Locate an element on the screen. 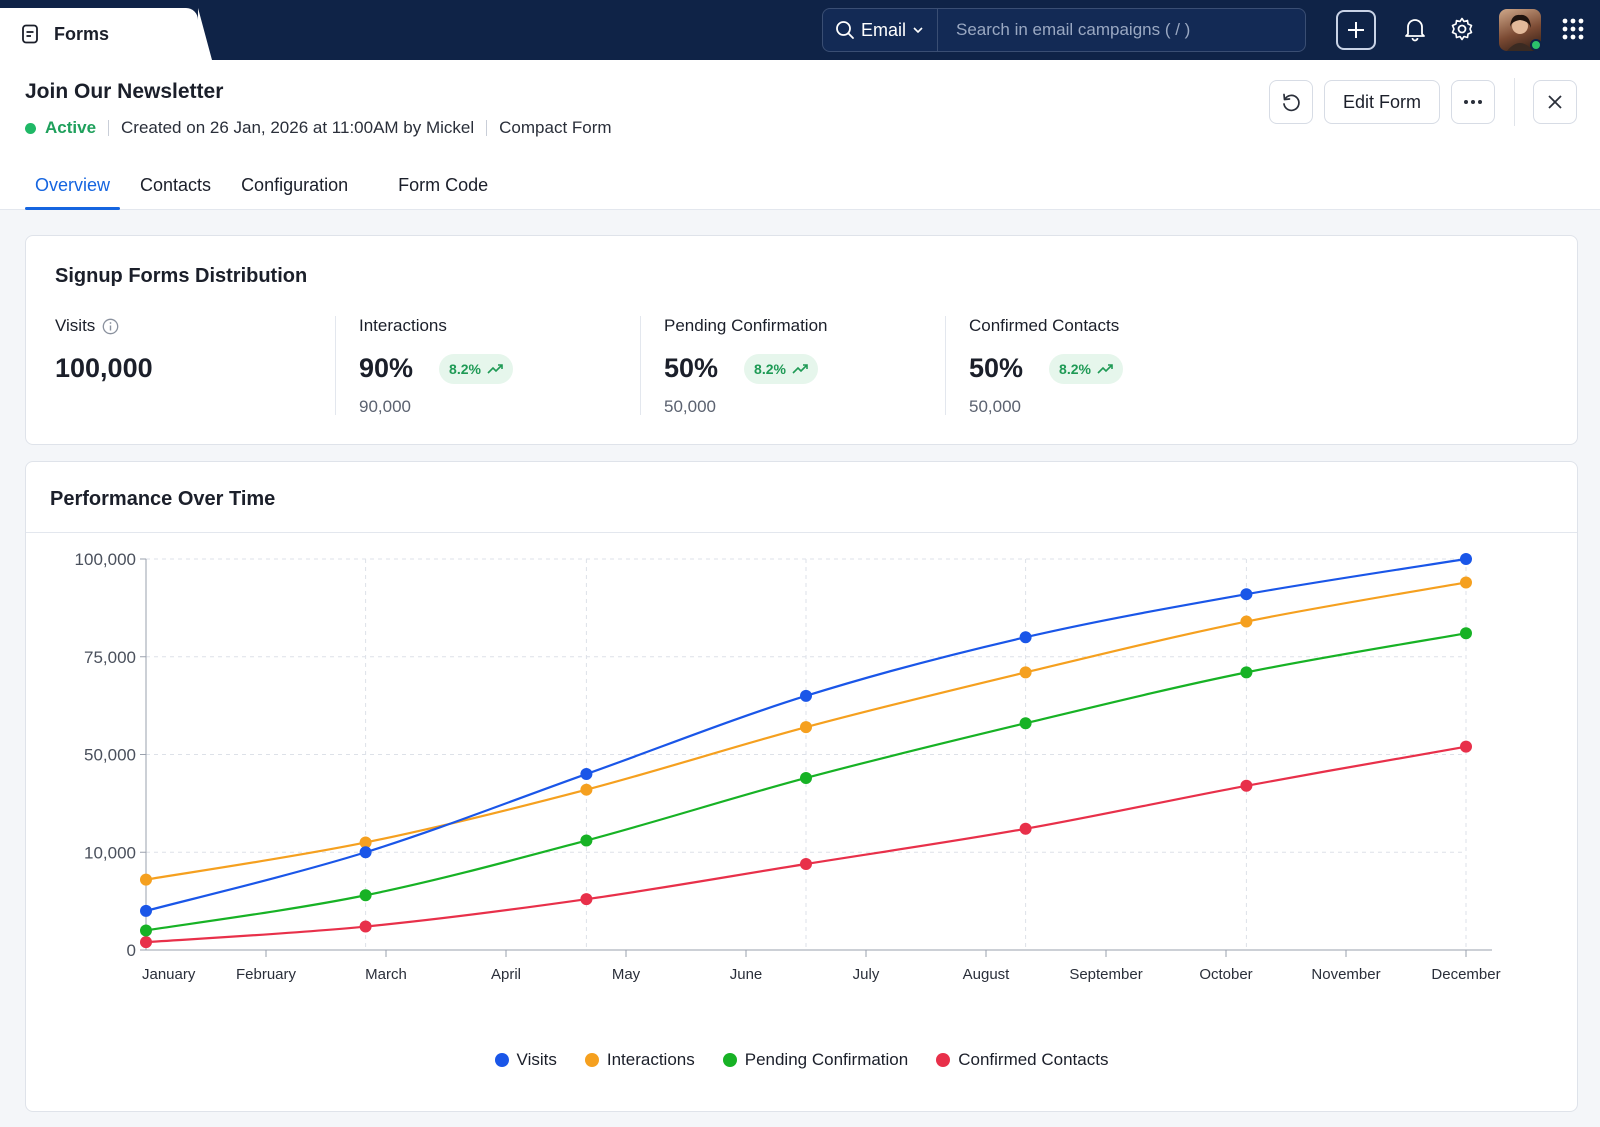 The height and width of the screenshot is (1127, 1600). legend-label: Visits is located at coordinates (536, 1059).